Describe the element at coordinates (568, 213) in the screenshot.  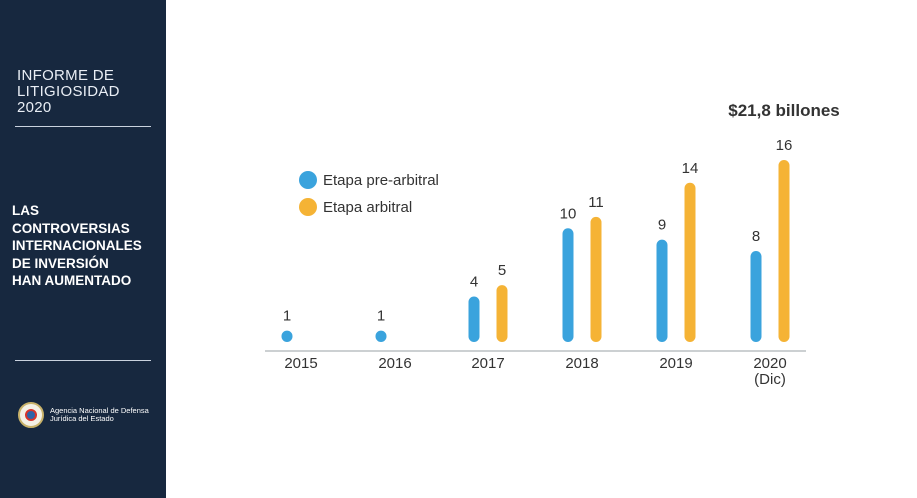
I see `data-label-pre-arbitral-2018: 10` at that location.